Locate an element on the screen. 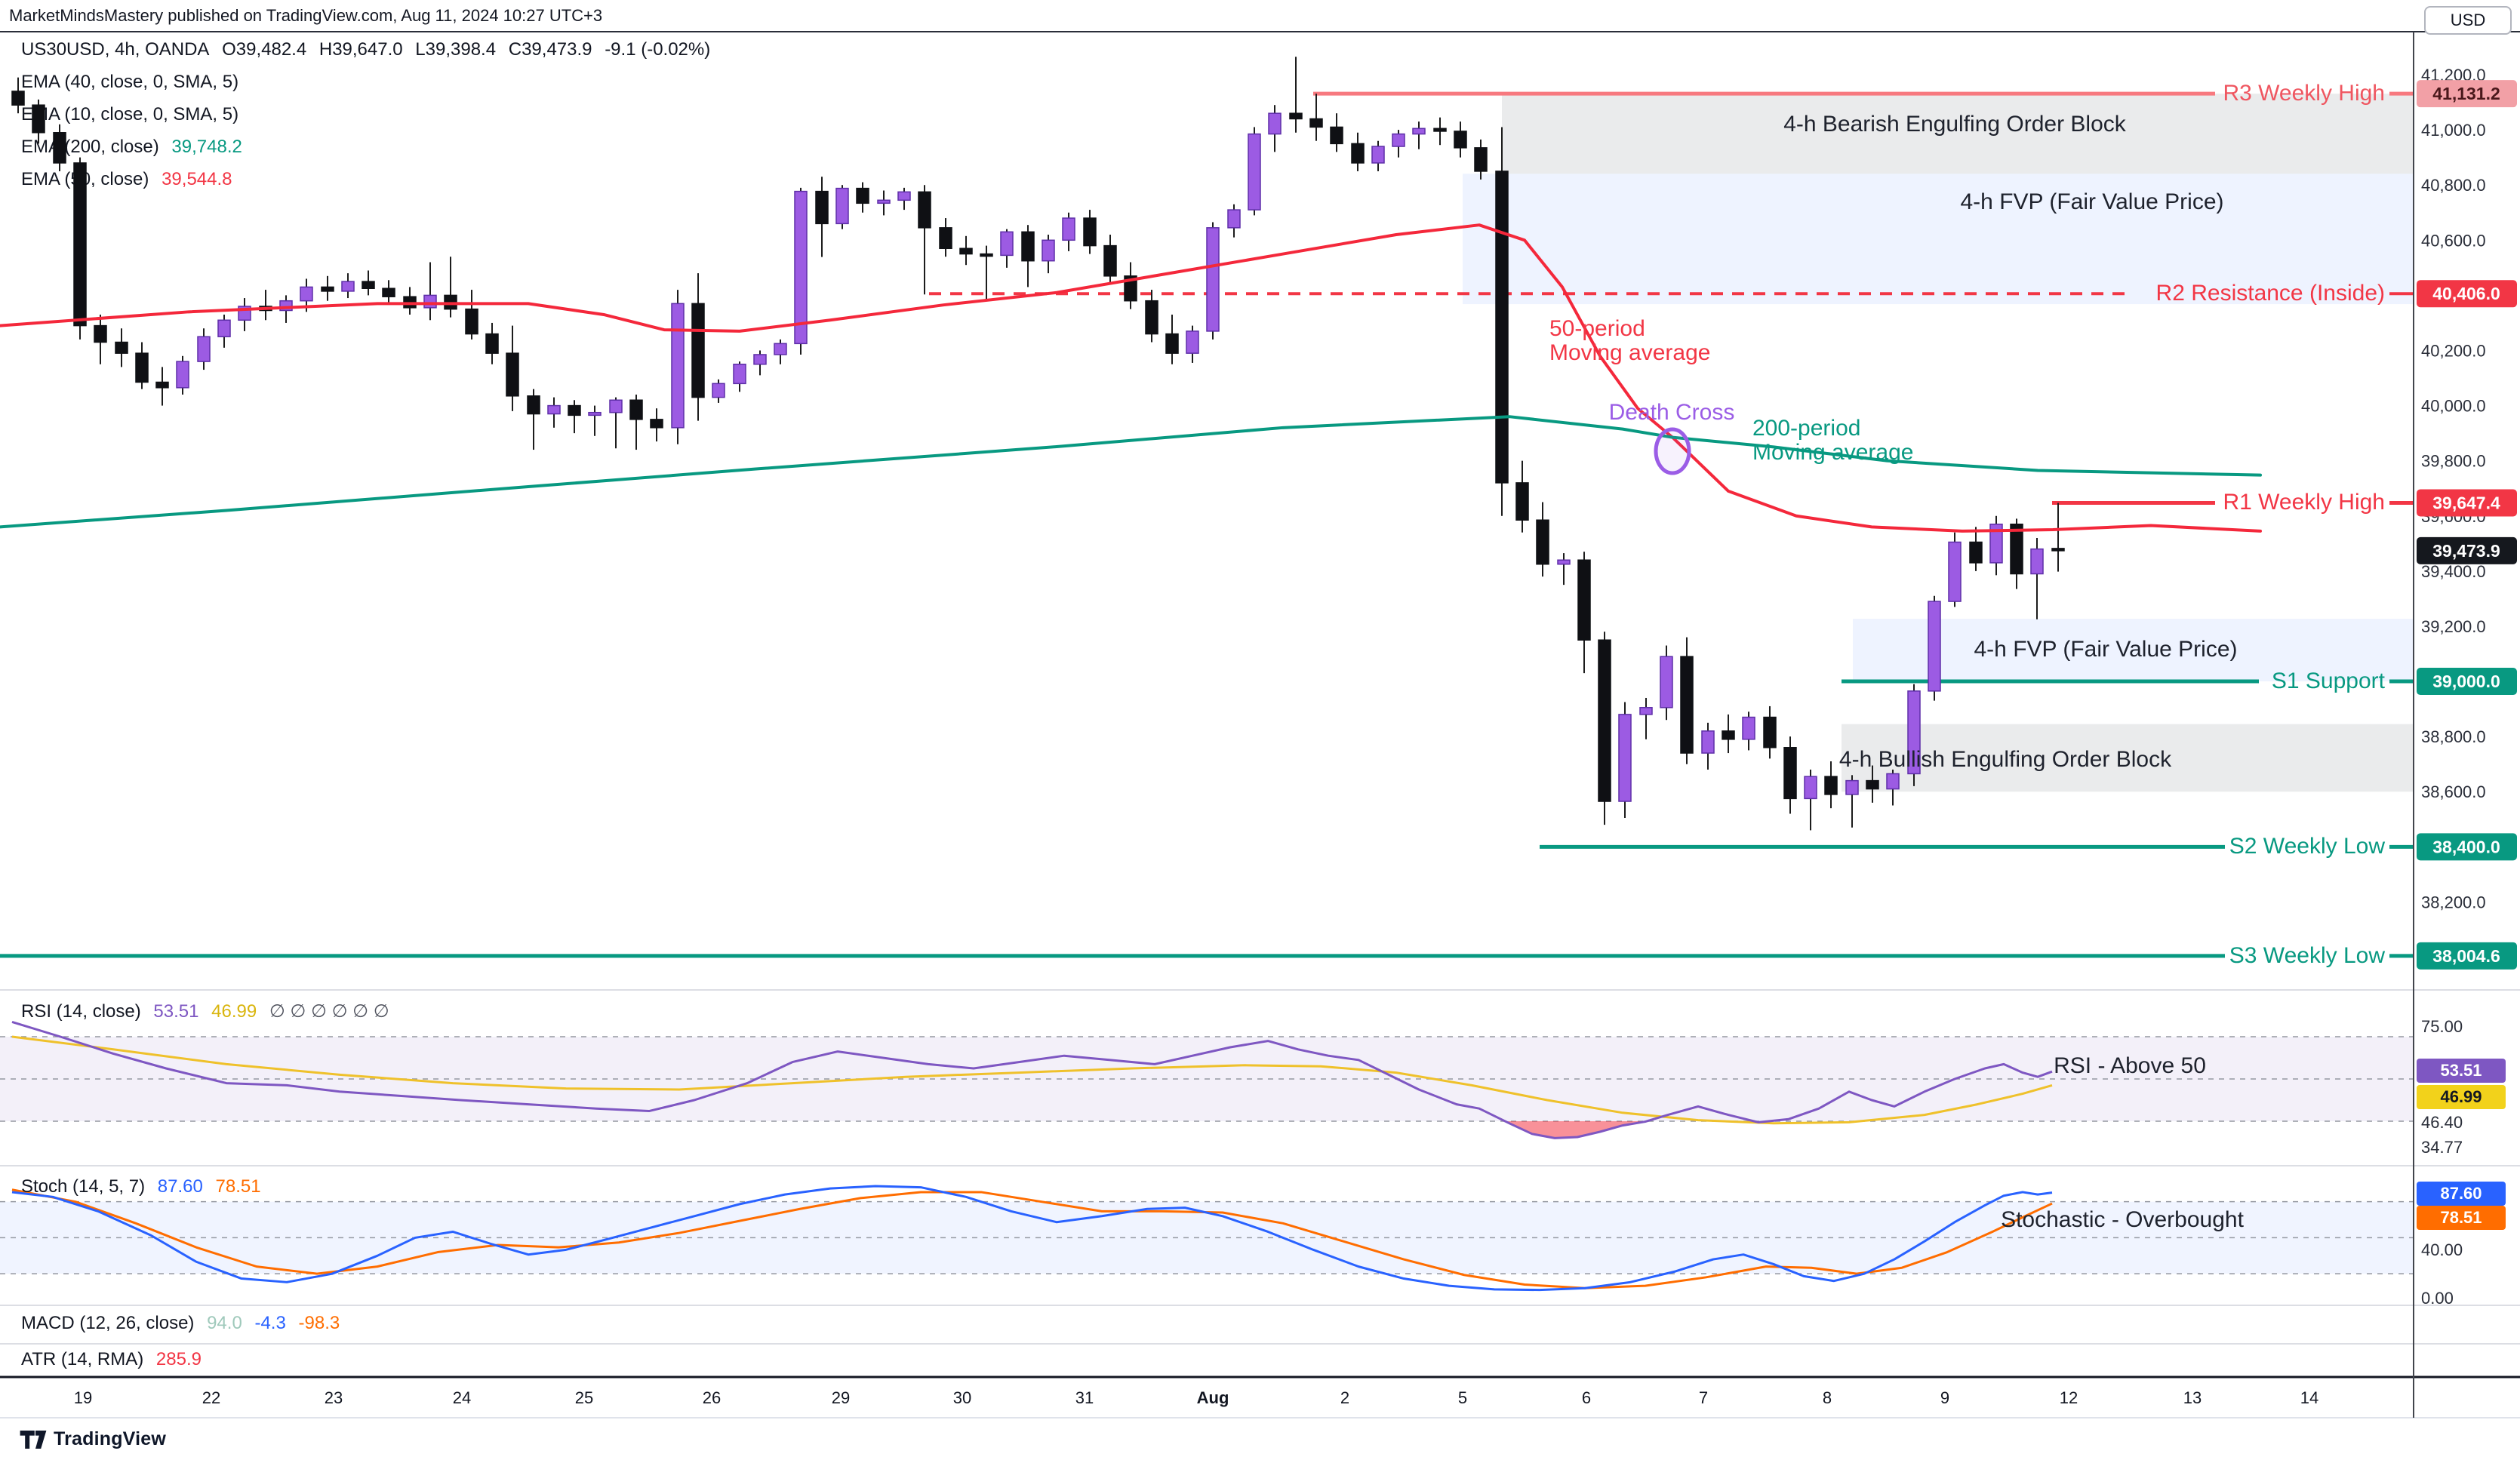 Image resolution: width=2520 pixels, height=1460 pixels. price-tick-38200: 38,200.0 is located at coordinates (2453, 902).